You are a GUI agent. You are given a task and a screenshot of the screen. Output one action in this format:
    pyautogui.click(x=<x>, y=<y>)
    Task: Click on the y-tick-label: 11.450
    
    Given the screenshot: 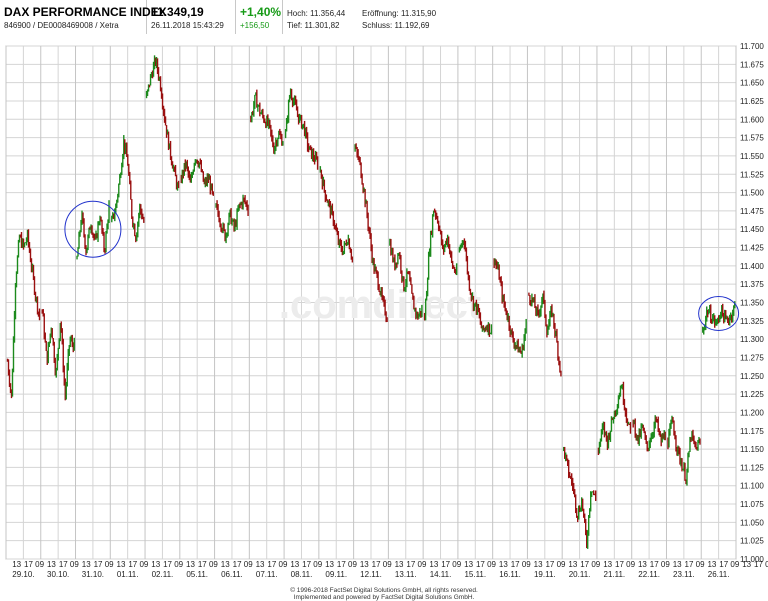 What is the action you would take?
    pyautogui.click(x=752, y=229)
    